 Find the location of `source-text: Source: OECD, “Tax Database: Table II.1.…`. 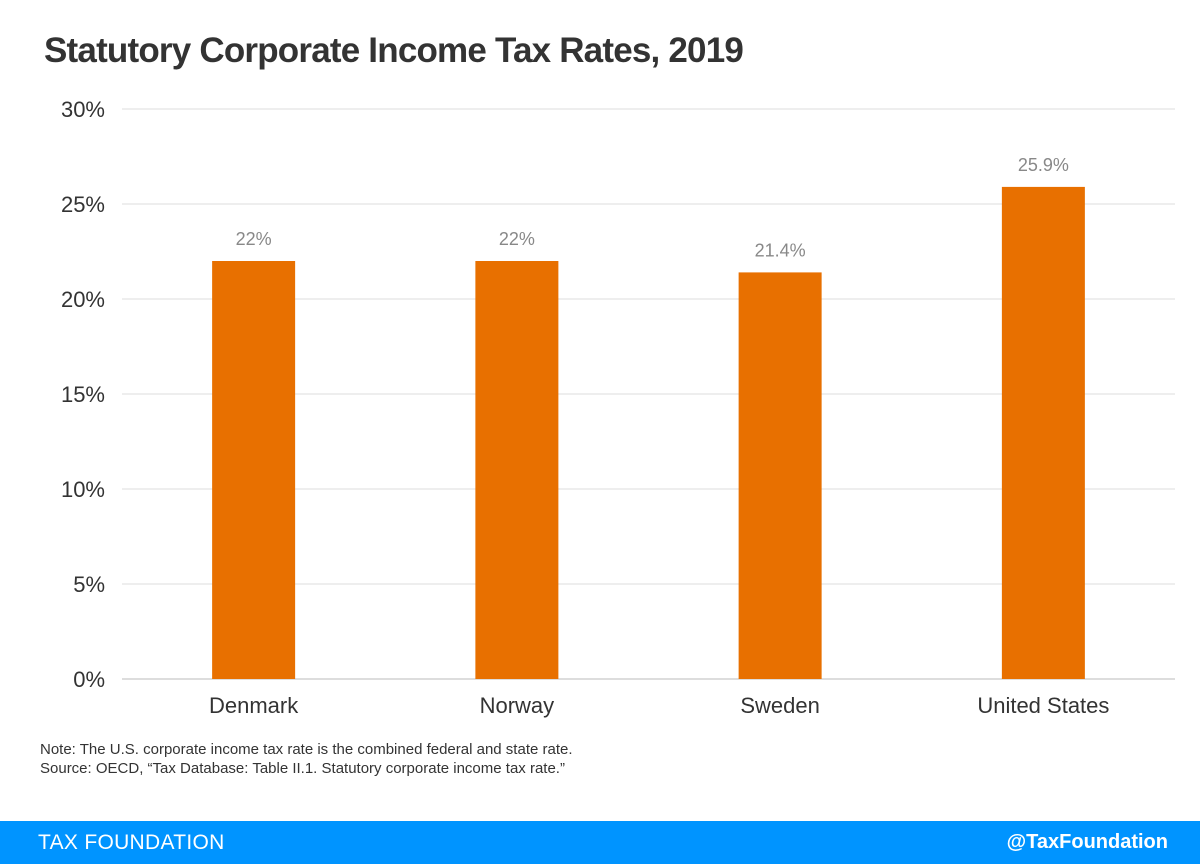

source-text: Source: OECD, “Tax Database: Table II.1.… is located at coordinates (302, 768).